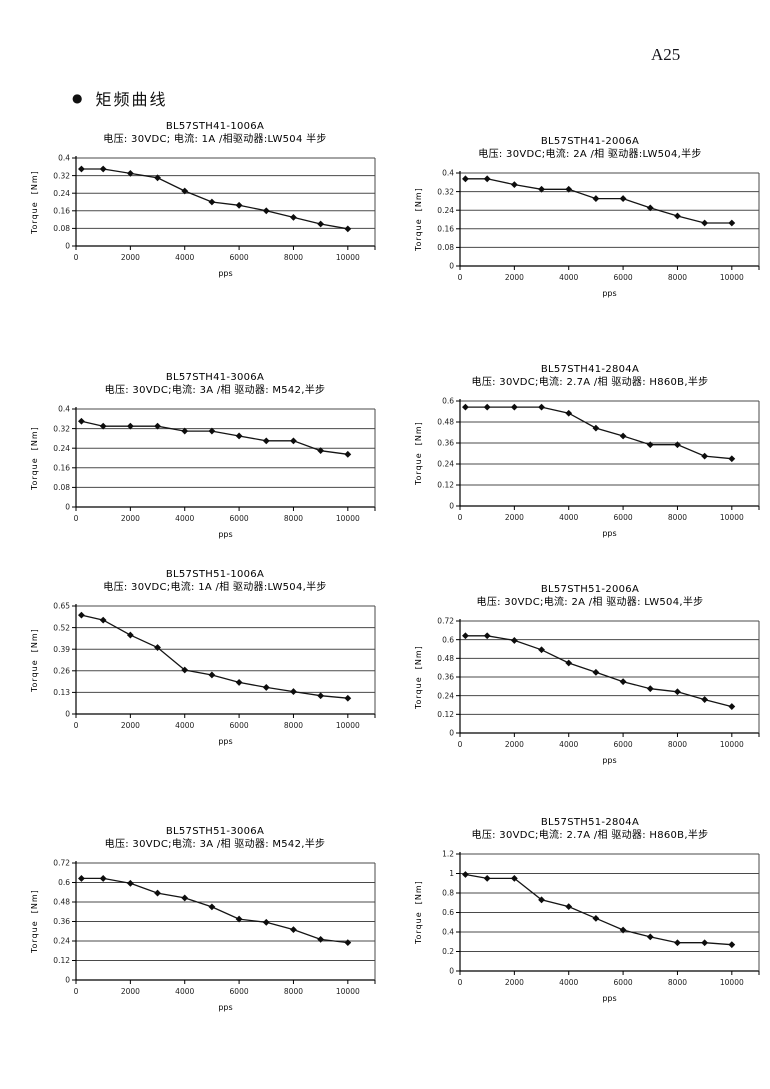 This screenshot has width=770, height=1089. Describe the element at coordinates (590, 835) in the screenshot. I see `chart-subtitle: 电压: 30VDC;电流: 2.7A /相 驱动器: H860B,半步` at that location.